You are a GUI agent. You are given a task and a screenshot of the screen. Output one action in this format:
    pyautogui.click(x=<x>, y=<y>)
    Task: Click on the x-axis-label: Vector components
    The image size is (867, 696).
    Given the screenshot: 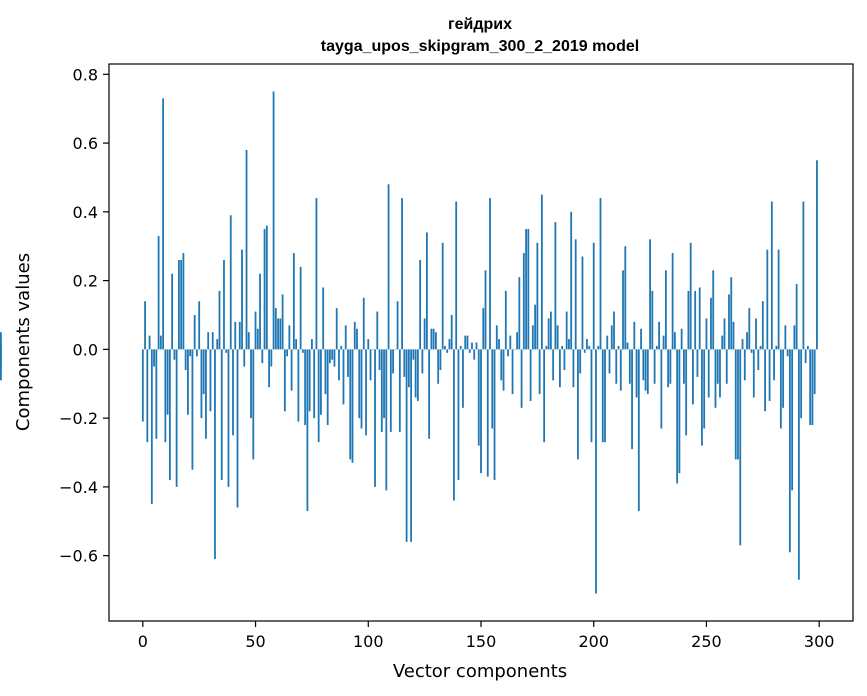 What is the action you would take?
    pyautogui.click(x=480, y=671)
    